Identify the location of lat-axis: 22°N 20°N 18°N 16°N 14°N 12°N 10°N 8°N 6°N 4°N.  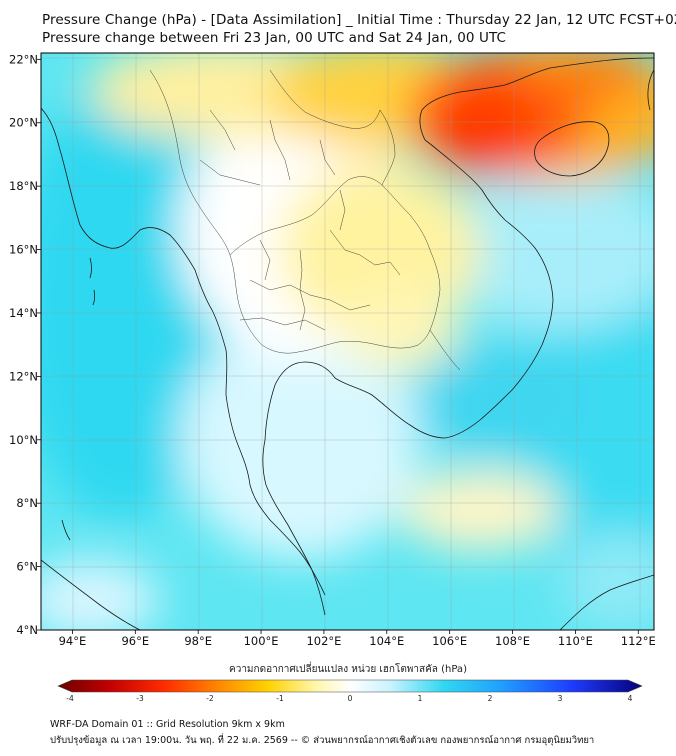
(25, 344).